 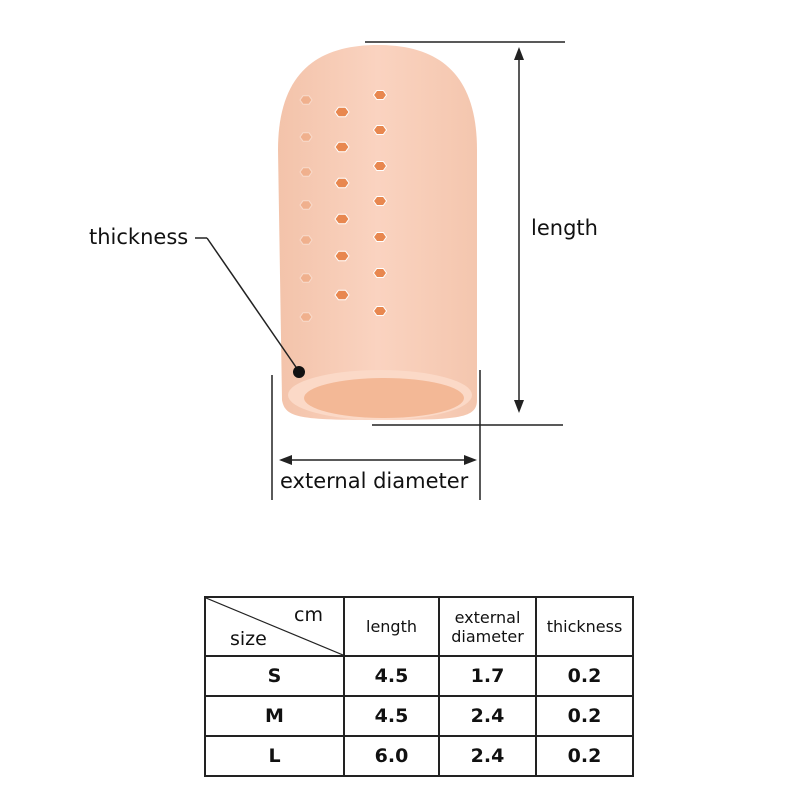 I want to click on length-label: length, so click(x=564, y=228).